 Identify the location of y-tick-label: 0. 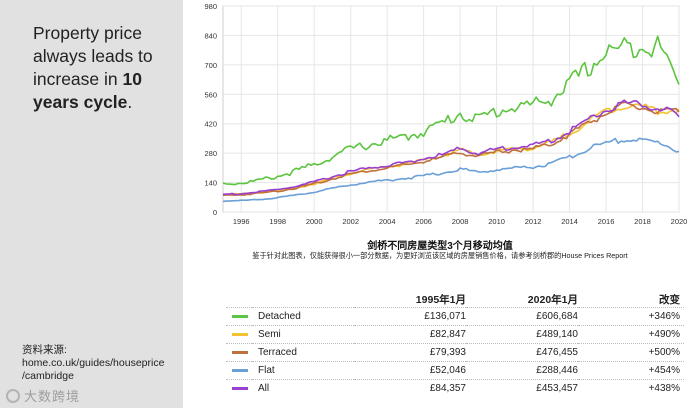
(215, 212).